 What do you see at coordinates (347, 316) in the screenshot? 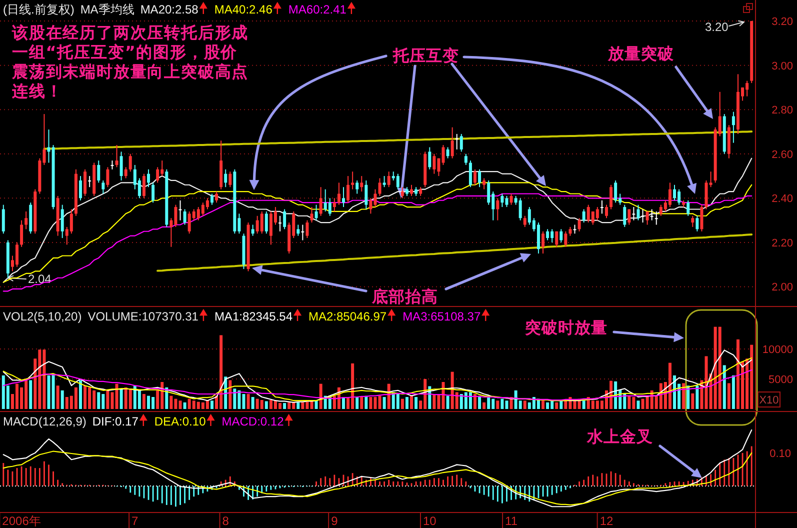
I see `text: MA2:85046.97` at bounding box center [347, 316].